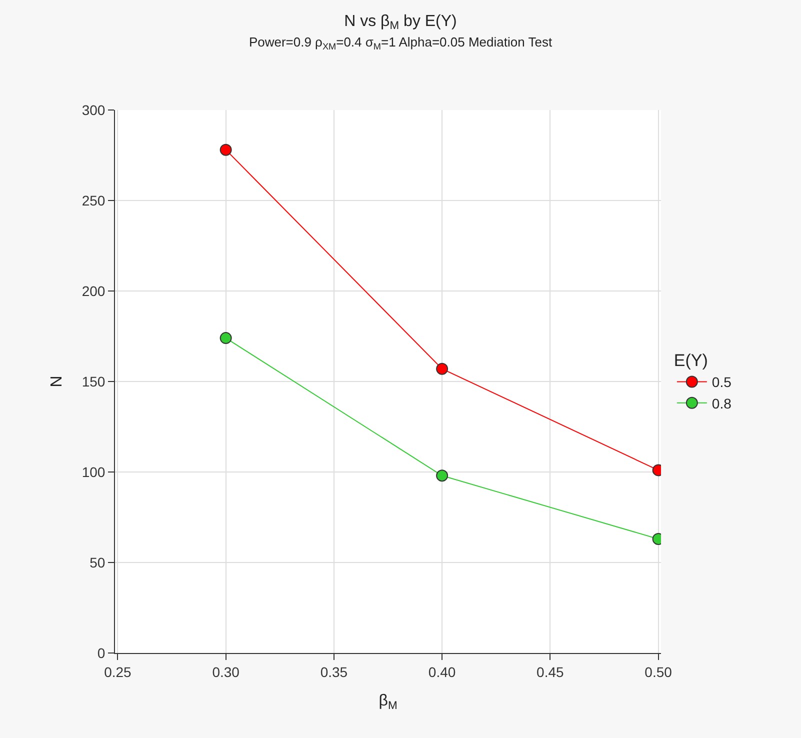 This screenshot has height=738, width=801. I want to click on y-tick-label: 0, so click(101, 652).